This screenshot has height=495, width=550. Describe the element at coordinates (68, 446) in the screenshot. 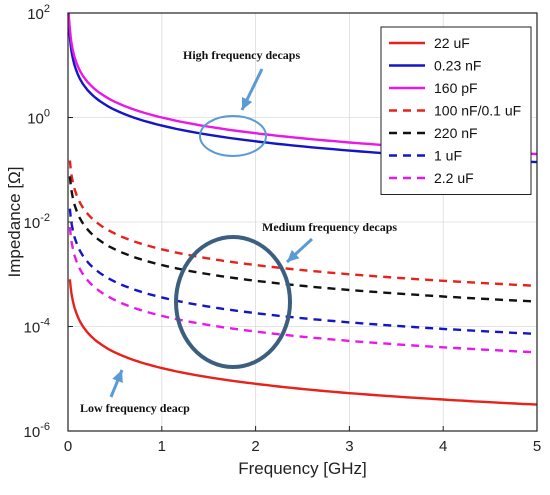

I see `x-tick-label: 0` at that location.